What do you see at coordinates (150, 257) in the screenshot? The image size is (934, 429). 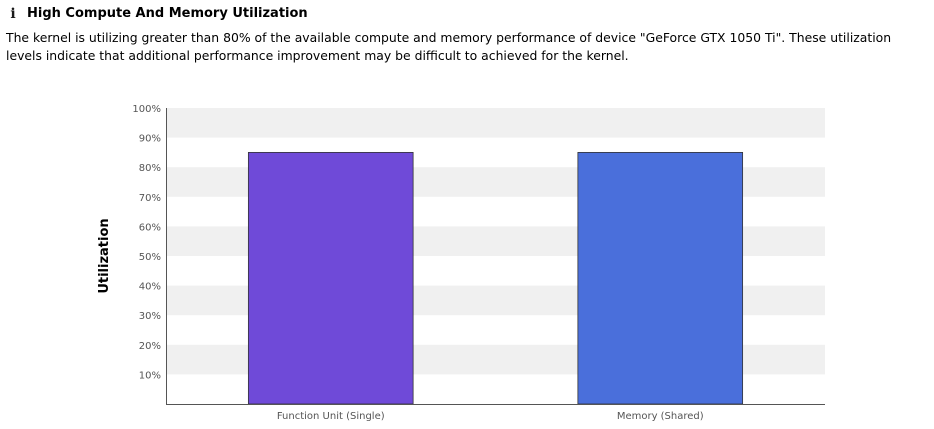 I see `y-tick-label: 50%` at bounding box center [150, 257].